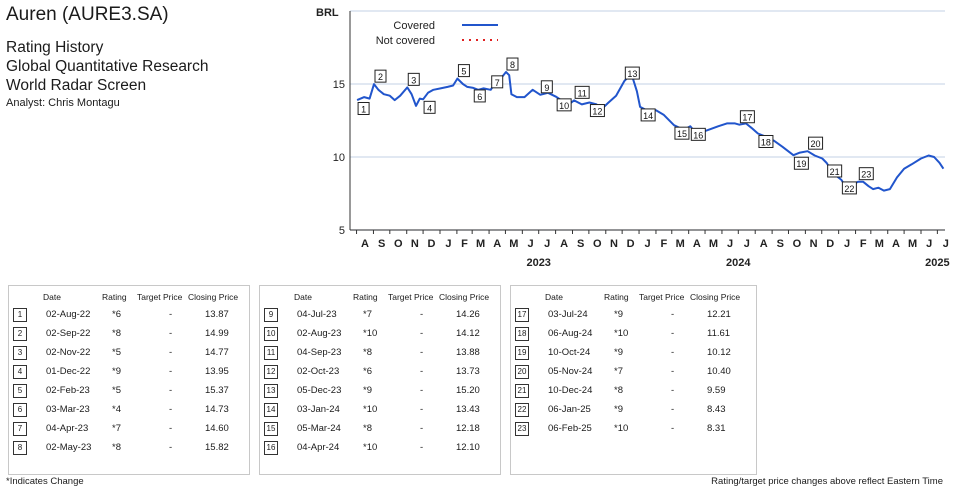 The width and height of the screenshot is (955, 489). I want to click on rating-marker-label: 9, so click(546, 88).